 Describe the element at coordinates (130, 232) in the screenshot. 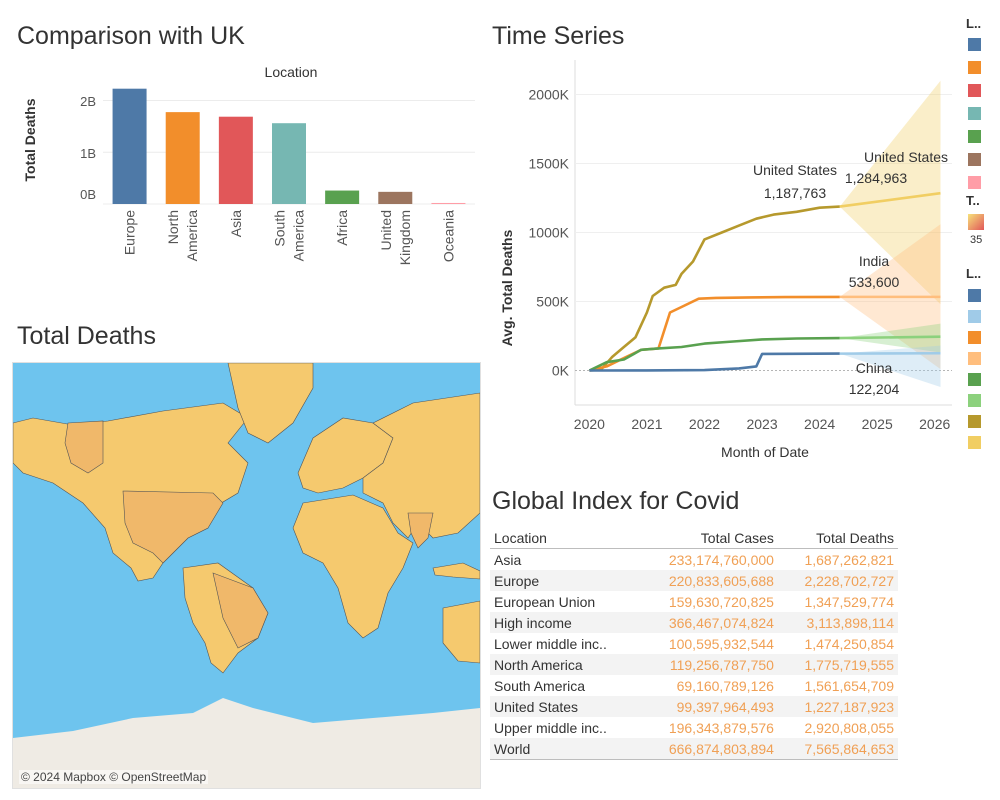

I see `bar-category-label: Europe` at that location.